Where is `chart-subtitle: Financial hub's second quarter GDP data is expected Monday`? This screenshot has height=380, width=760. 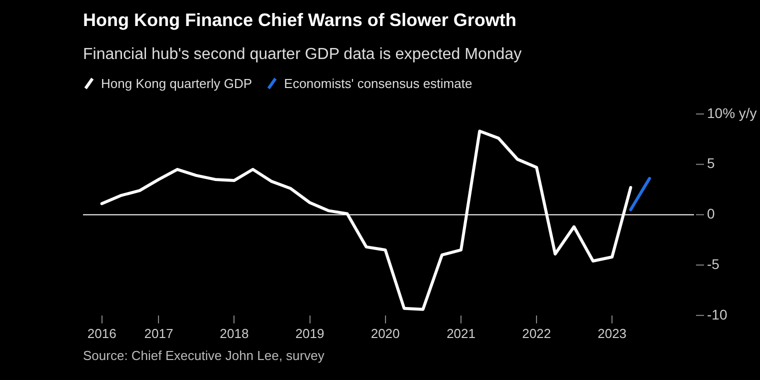
chart-subtitle: Financial hub's second quarter GDP data is expected Monday is located at coordinates (302, 55).